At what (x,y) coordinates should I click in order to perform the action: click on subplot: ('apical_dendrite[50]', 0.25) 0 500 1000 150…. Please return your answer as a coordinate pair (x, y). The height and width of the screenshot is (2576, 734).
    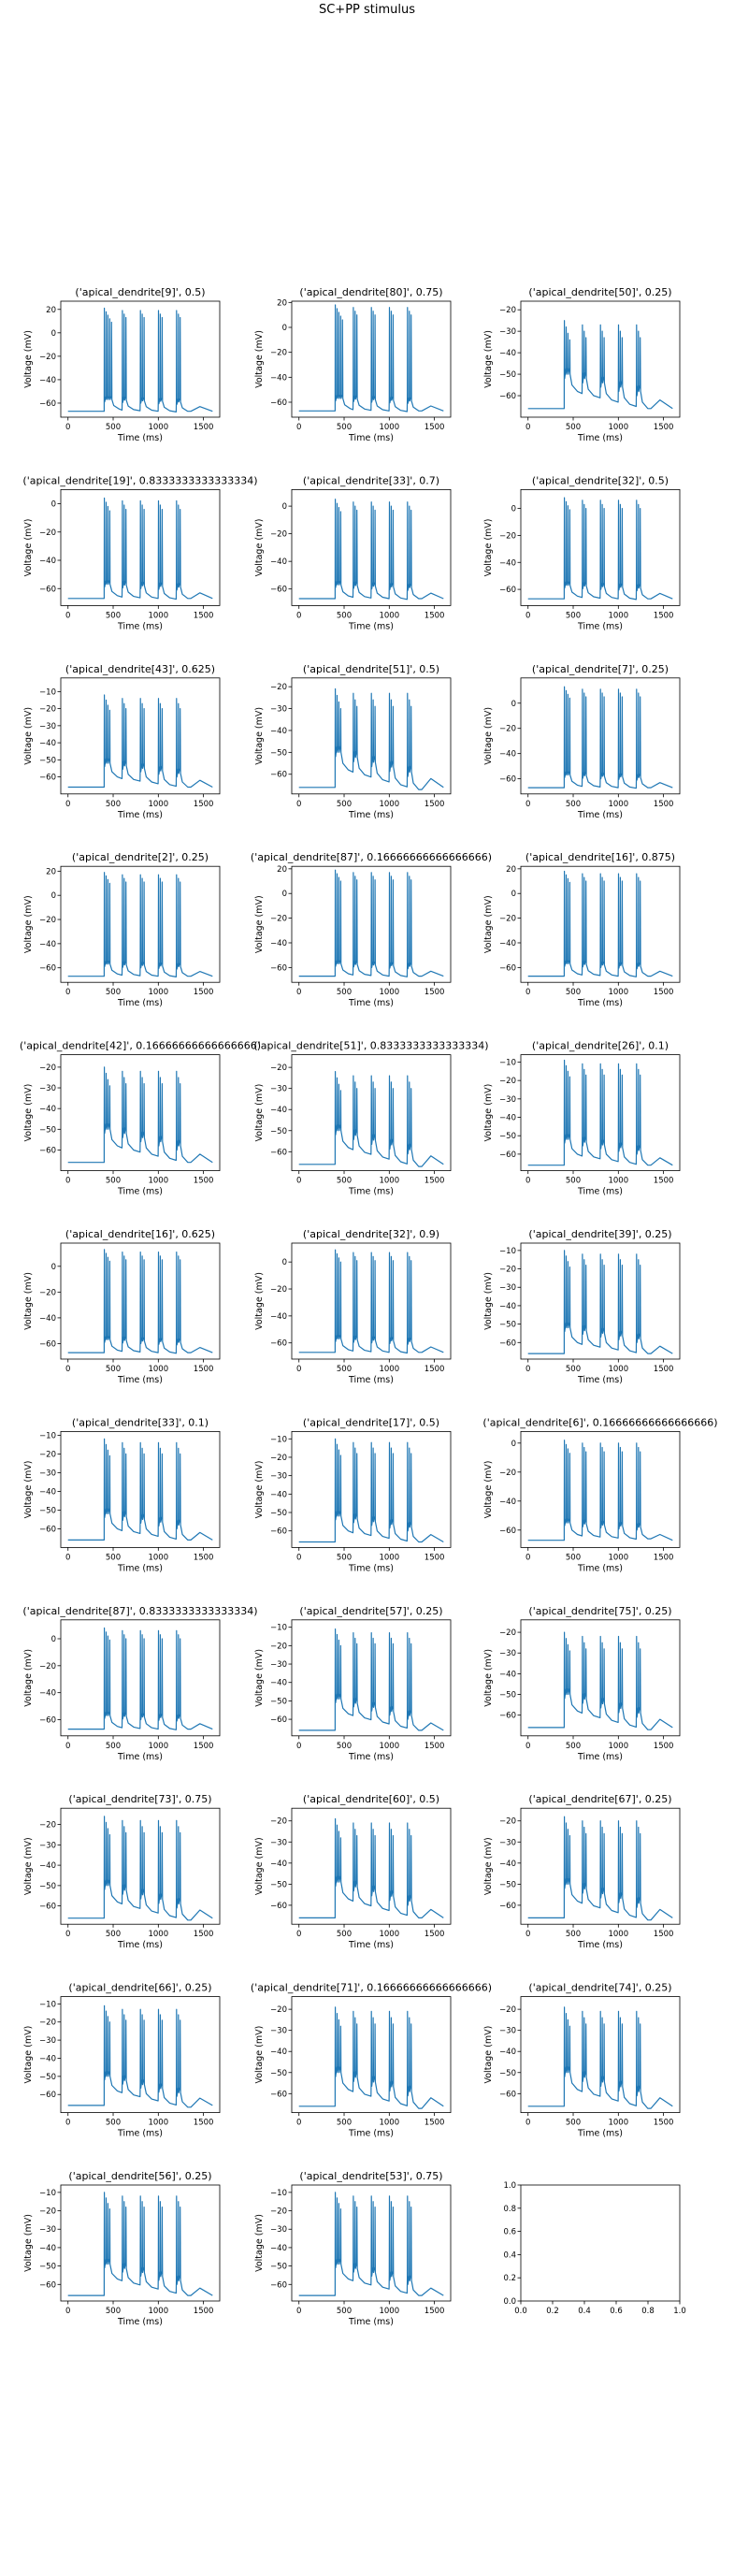
    Looking at the image, I should click on (582, 364).